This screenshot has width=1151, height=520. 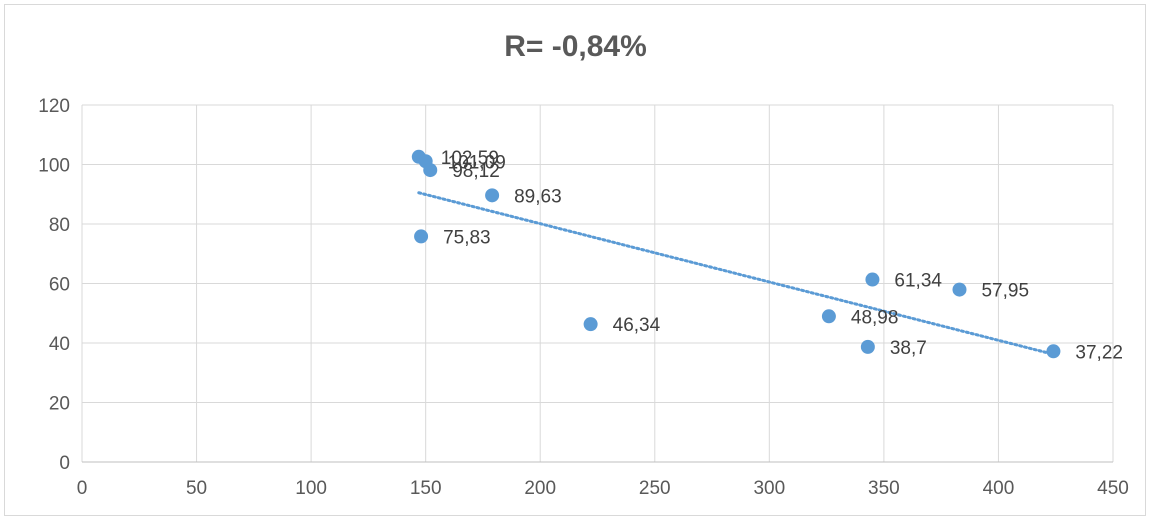 I want to click on data-label: 61,34, so click(x=918, y=281).